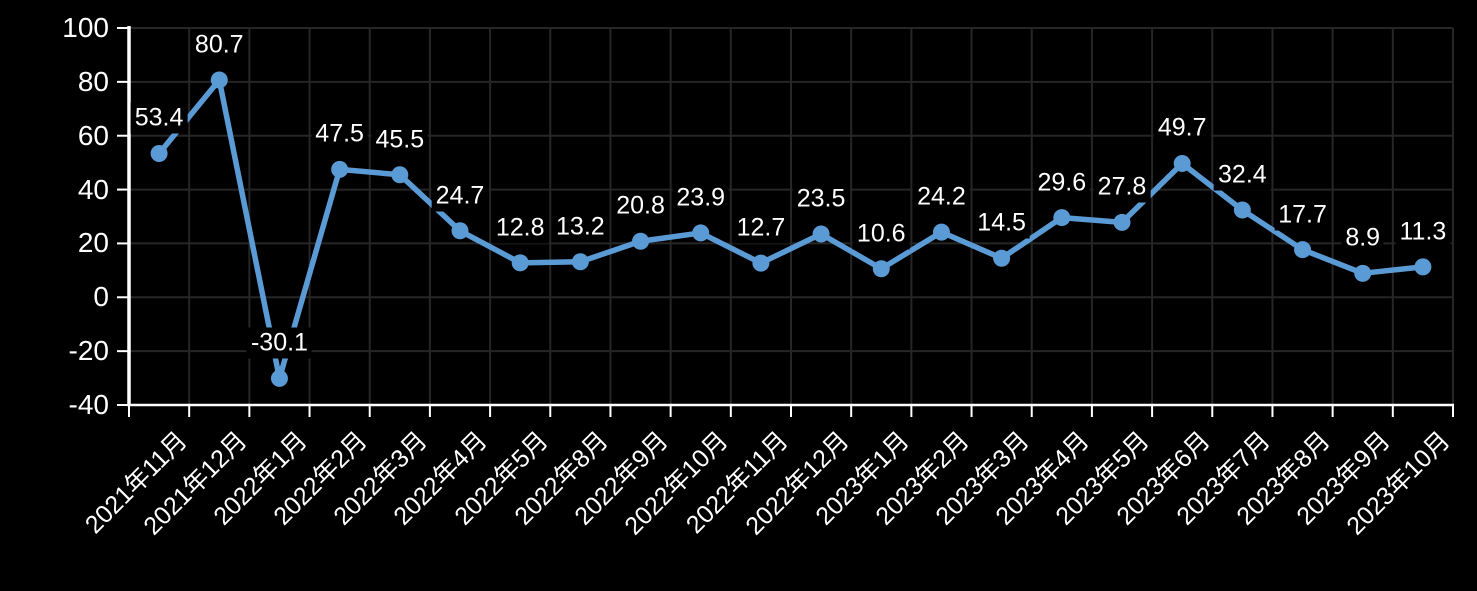 The width and height of the screenshot is (1477, 591). Describe the element at coordinates (339, 134) in the screenshot. I see `data-label: 47.5` at that location.